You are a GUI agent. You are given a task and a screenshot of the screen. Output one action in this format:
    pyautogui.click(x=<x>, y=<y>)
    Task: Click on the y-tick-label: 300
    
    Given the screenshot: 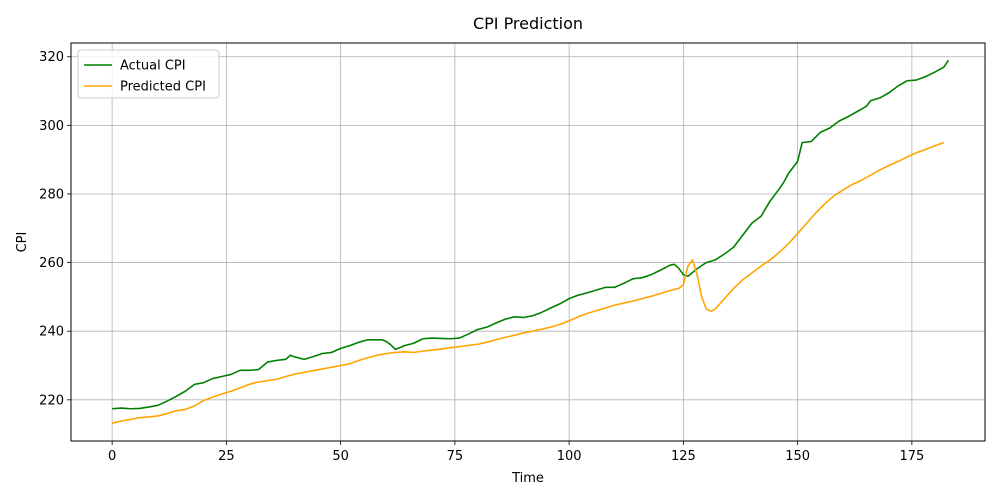 What is the action you would take?
    pyautogui.click(x=51, y=126)
    